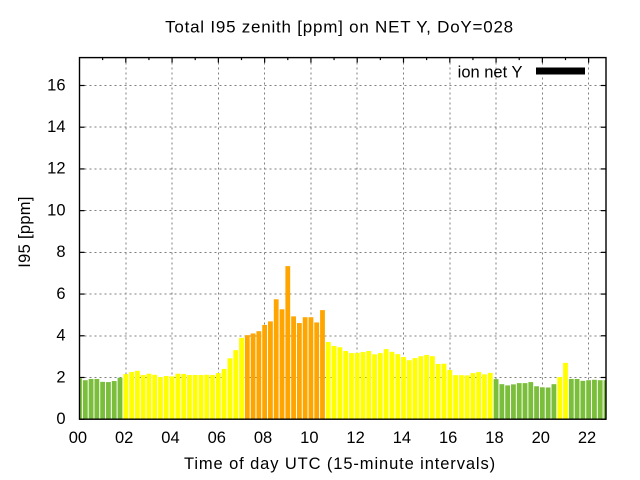 Image resolution: width=640 pixels, height=480 pixels. What do you see at coordinates (217, 438) in the screenshot?
I see `svg-text: 06` at bounding box center [217, 438].